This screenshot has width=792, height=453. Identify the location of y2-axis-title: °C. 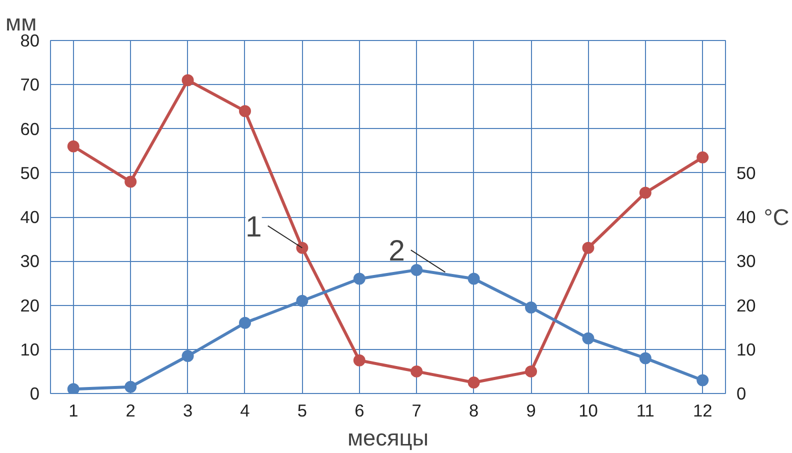
(777, 217).